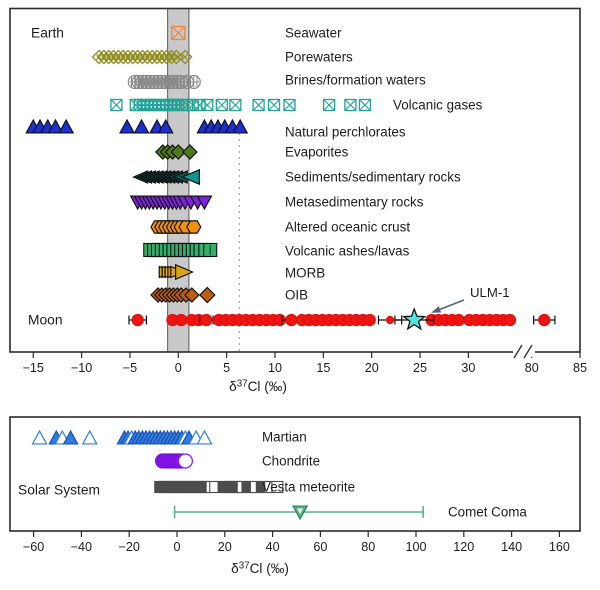 The width and height of the screenshot is (600, 590). What do you see at coordinates (276, 203) in the screenshot?
I see `series-metasedimentary-rocks: Metasedimentary rocks` at bounding box center [276, 203].